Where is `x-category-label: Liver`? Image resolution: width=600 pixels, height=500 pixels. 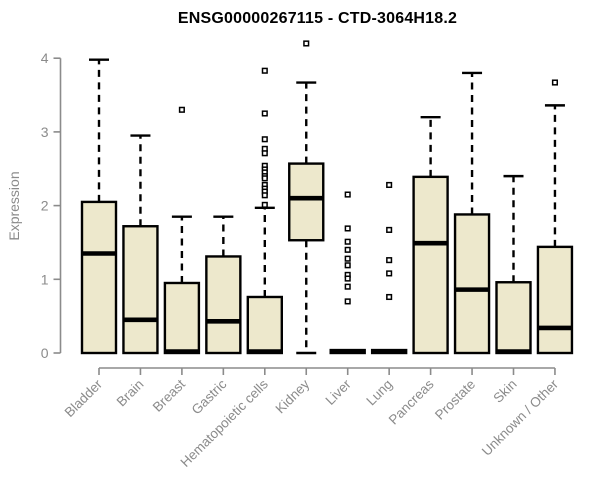 x-category-label: Liver is located at coordinates (339, 392).